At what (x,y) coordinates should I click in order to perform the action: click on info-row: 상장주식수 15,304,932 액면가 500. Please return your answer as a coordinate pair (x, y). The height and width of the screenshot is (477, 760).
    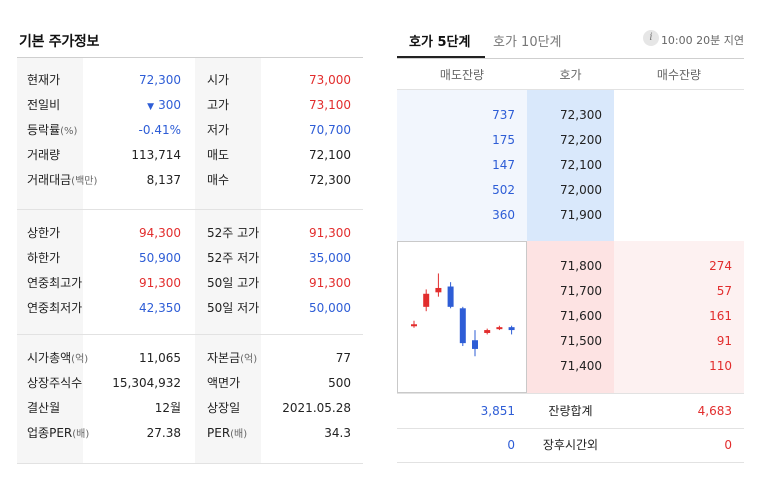
    Looking at the image, I should click on (190, 383).